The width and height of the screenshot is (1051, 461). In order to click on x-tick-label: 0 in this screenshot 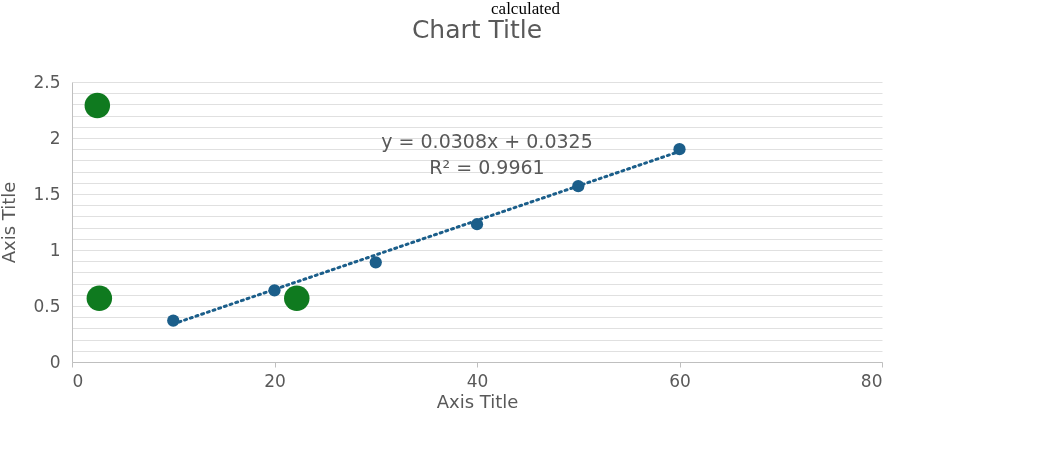, I will do `click(78, 380)`.